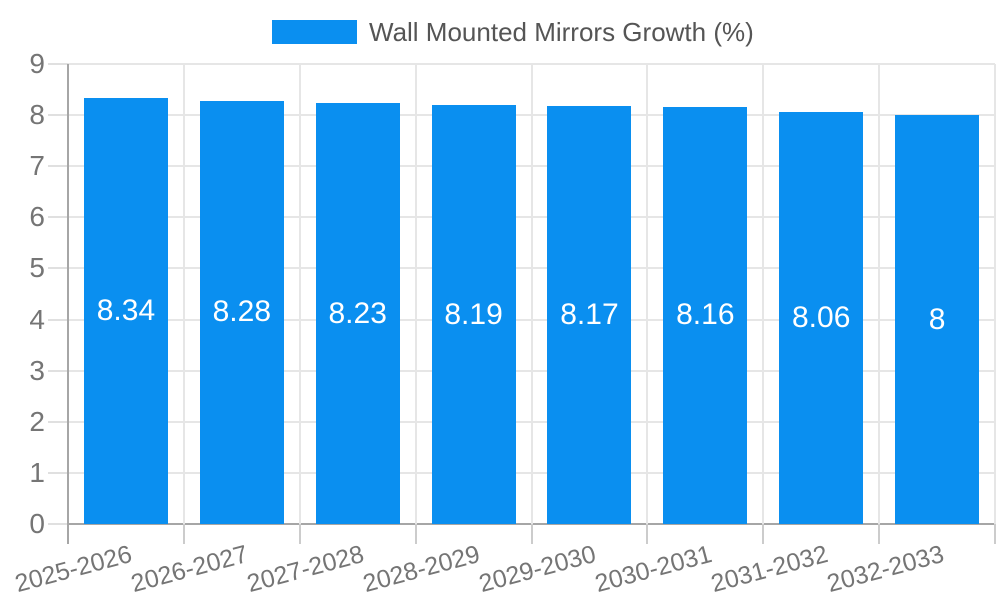 The width and height of the screenshot is (1000, 600). I want to click on x-axis-label: 2026-2027, so click(190, 569).